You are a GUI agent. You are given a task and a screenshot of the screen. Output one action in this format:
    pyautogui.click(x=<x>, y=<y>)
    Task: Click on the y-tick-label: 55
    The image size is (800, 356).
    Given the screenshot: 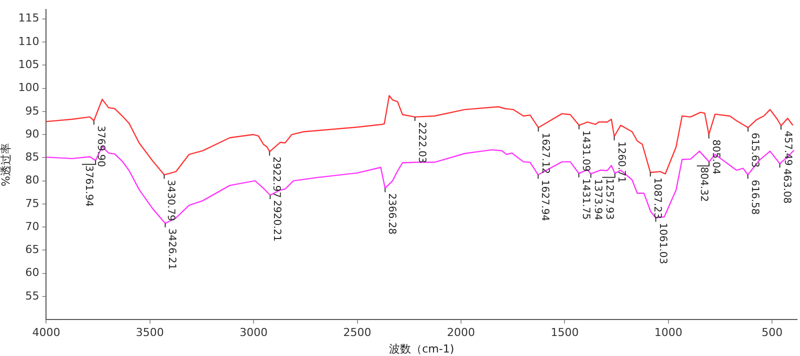 What is the action you would take?
    pyautogui.click(x=32, y=295)
    